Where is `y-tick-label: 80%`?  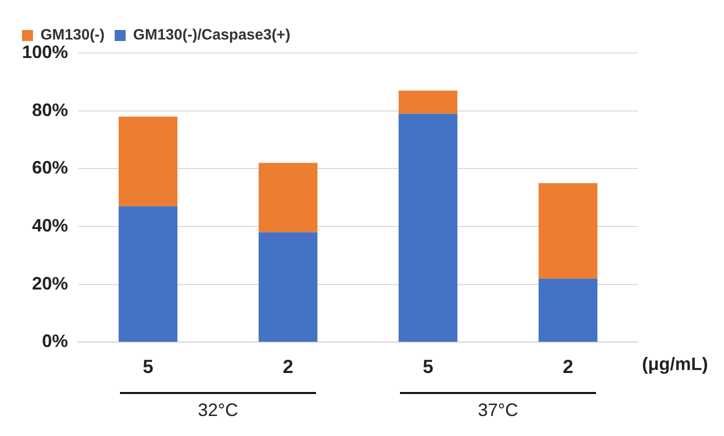 y-tick-label: 80% is located at coordinates (50, 110).